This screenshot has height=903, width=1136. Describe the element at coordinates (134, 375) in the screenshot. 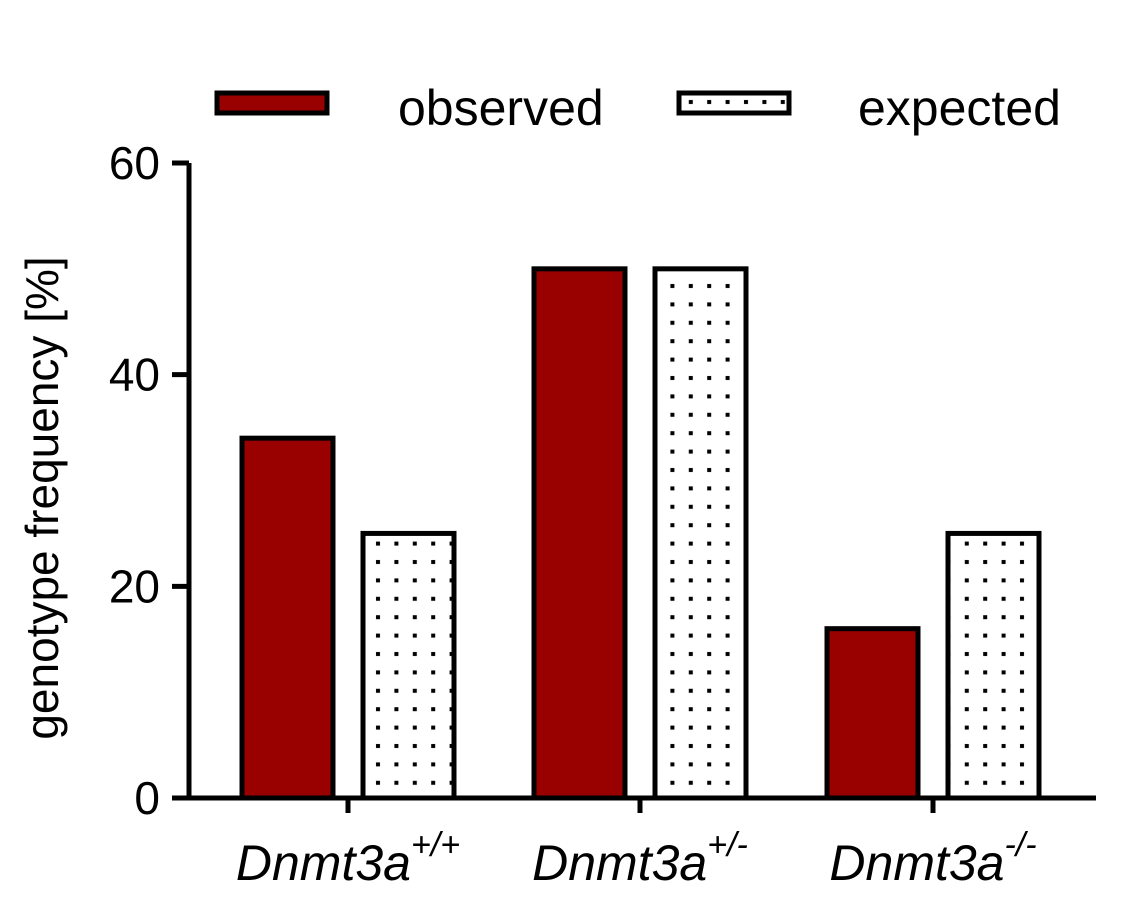

I see `y-tick-label: 40` at that location.